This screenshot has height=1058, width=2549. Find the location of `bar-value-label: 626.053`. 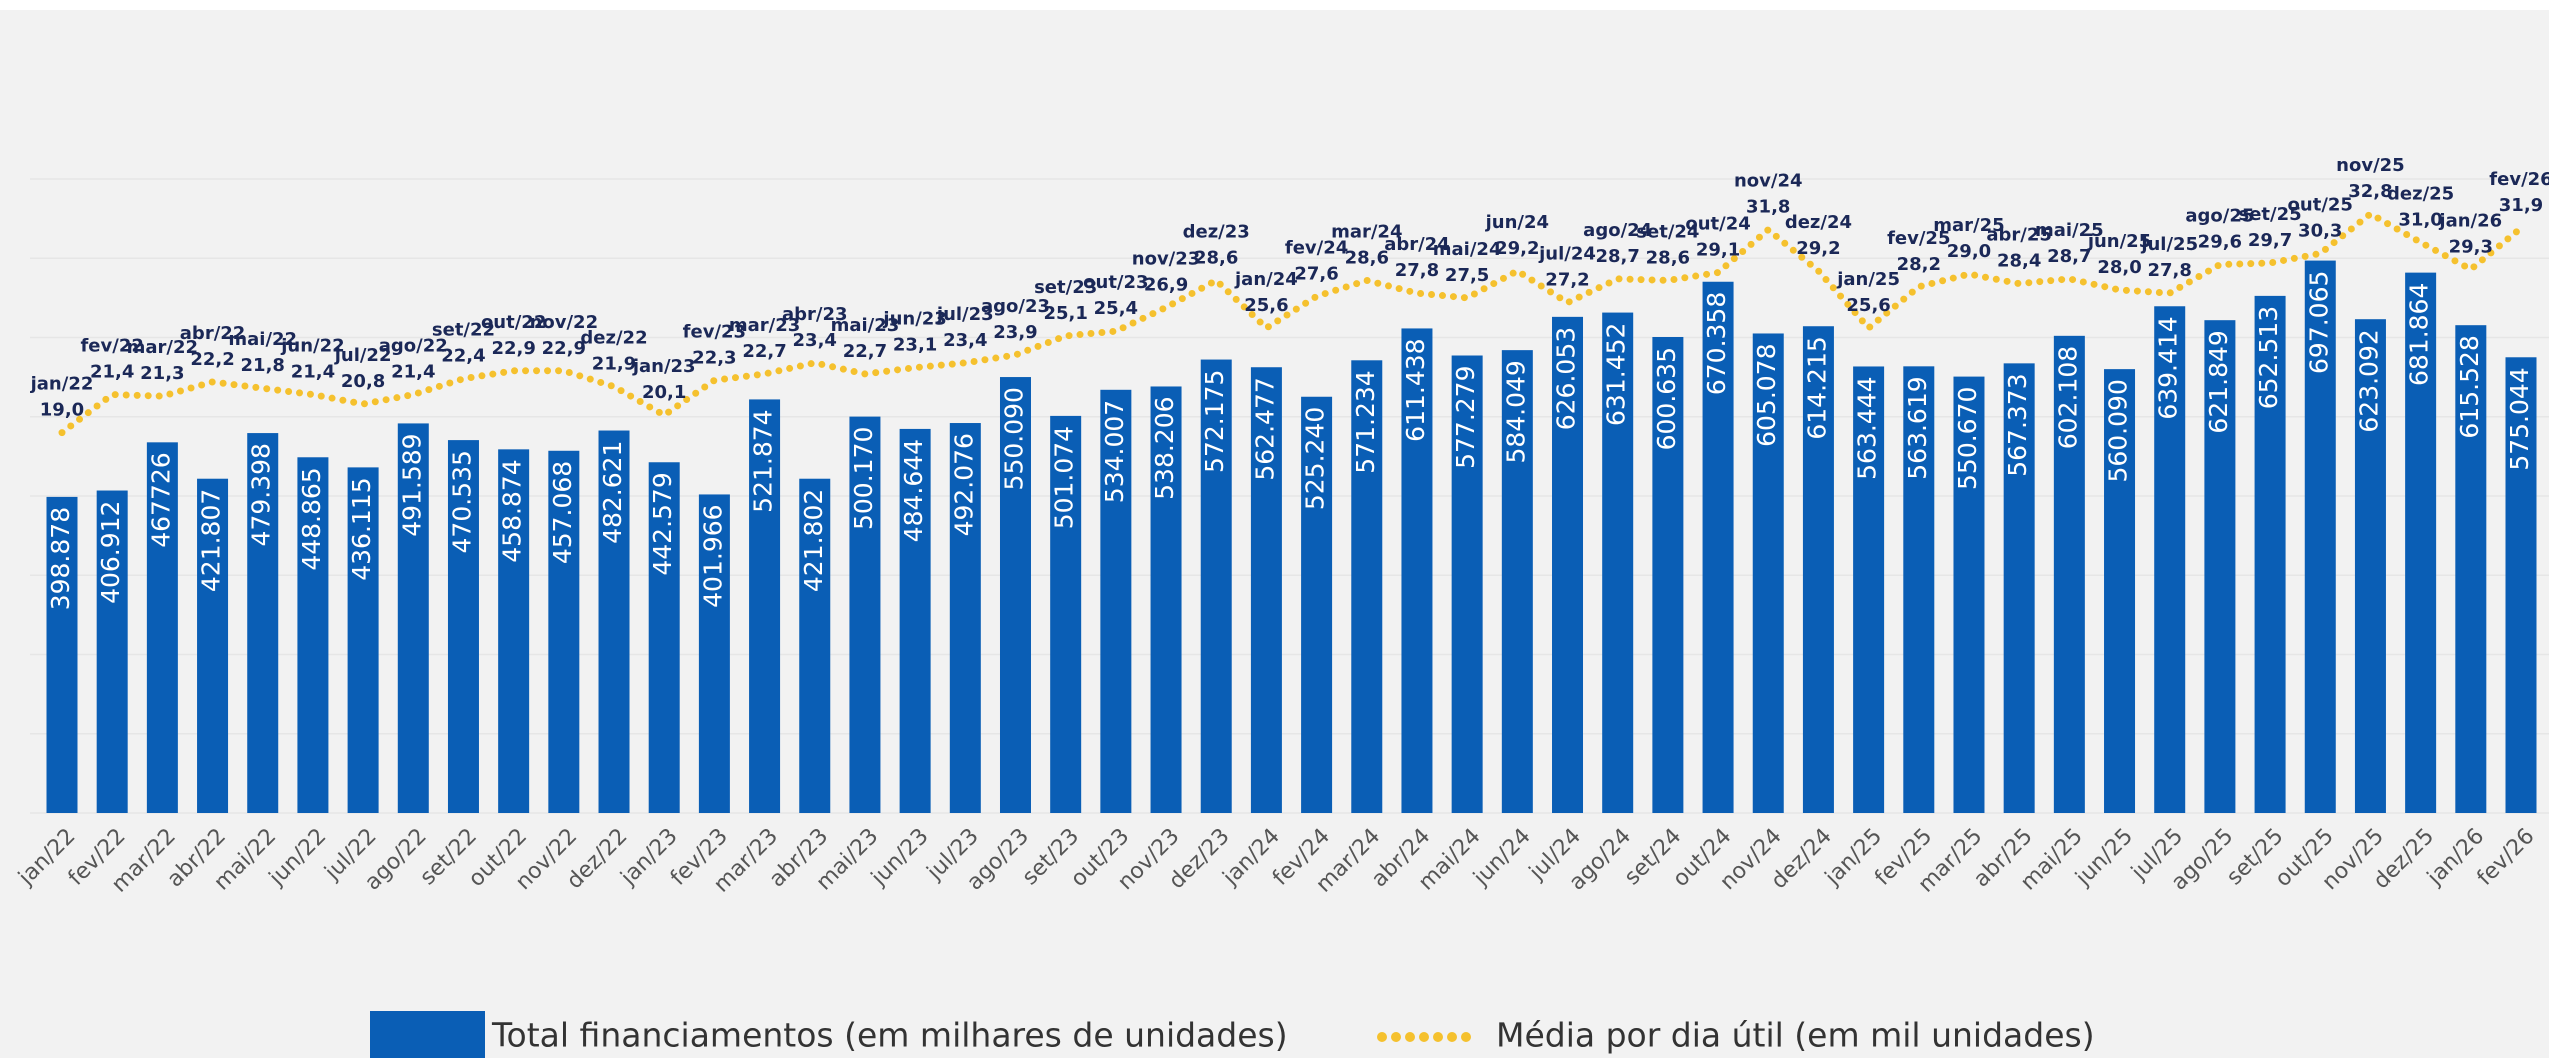

bar-value-label: 626.053 is located at coordinates (1566, 378).